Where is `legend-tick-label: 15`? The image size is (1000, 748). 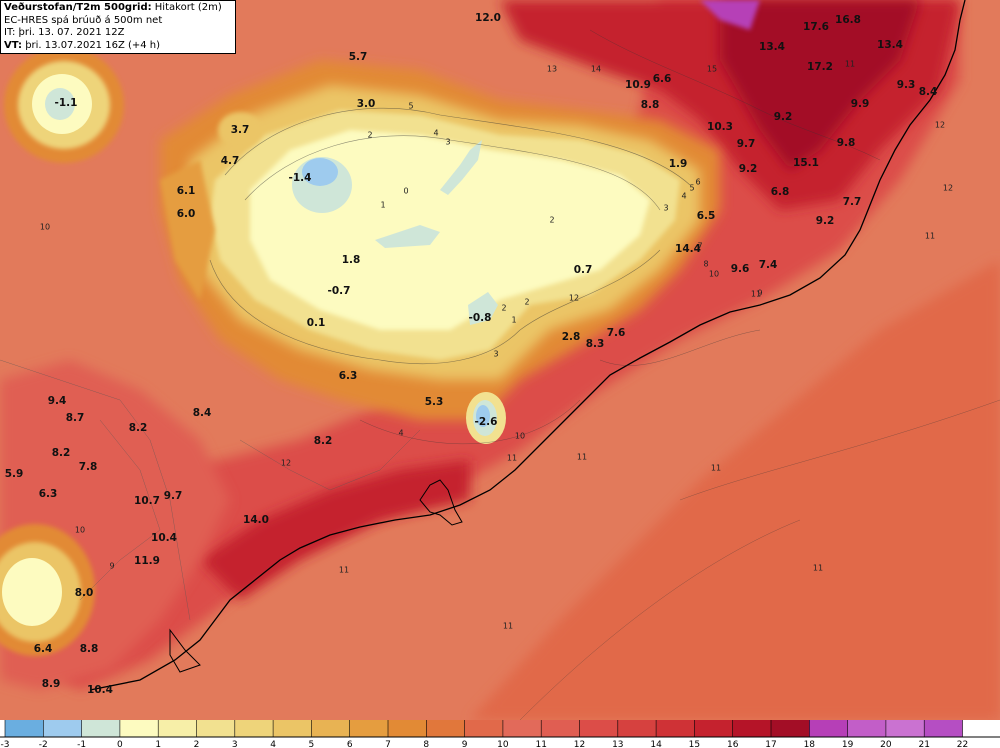
legend-tick-label: 15 is located at coordinates (694, 744).